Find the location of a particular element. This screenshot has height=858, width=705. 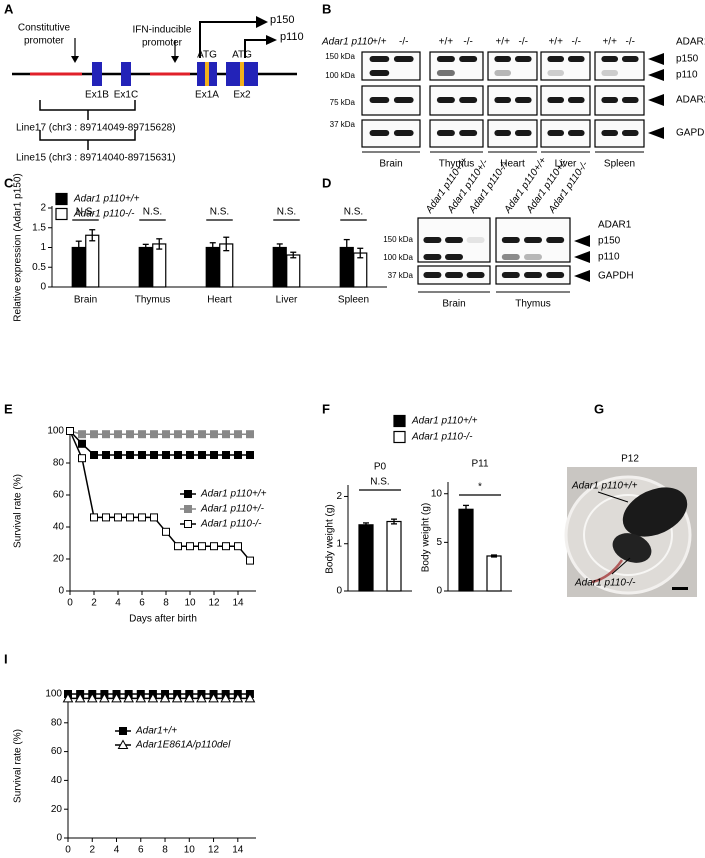

protein-label: p110 is located at coordinates (609, 257).